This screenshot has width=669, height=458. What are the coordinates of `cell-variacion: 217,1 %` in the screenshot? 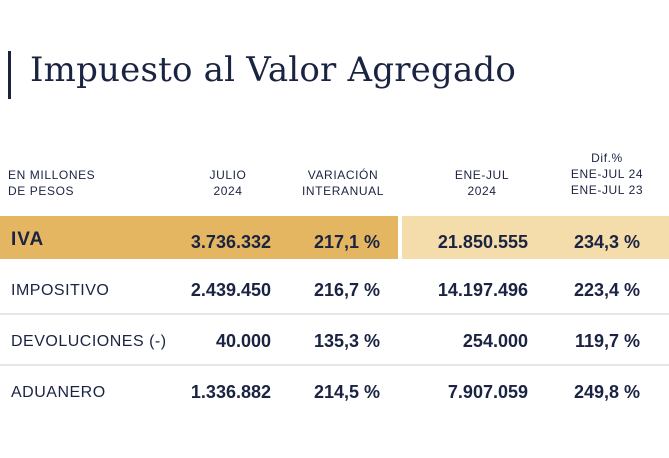 It's located at (346, 242).